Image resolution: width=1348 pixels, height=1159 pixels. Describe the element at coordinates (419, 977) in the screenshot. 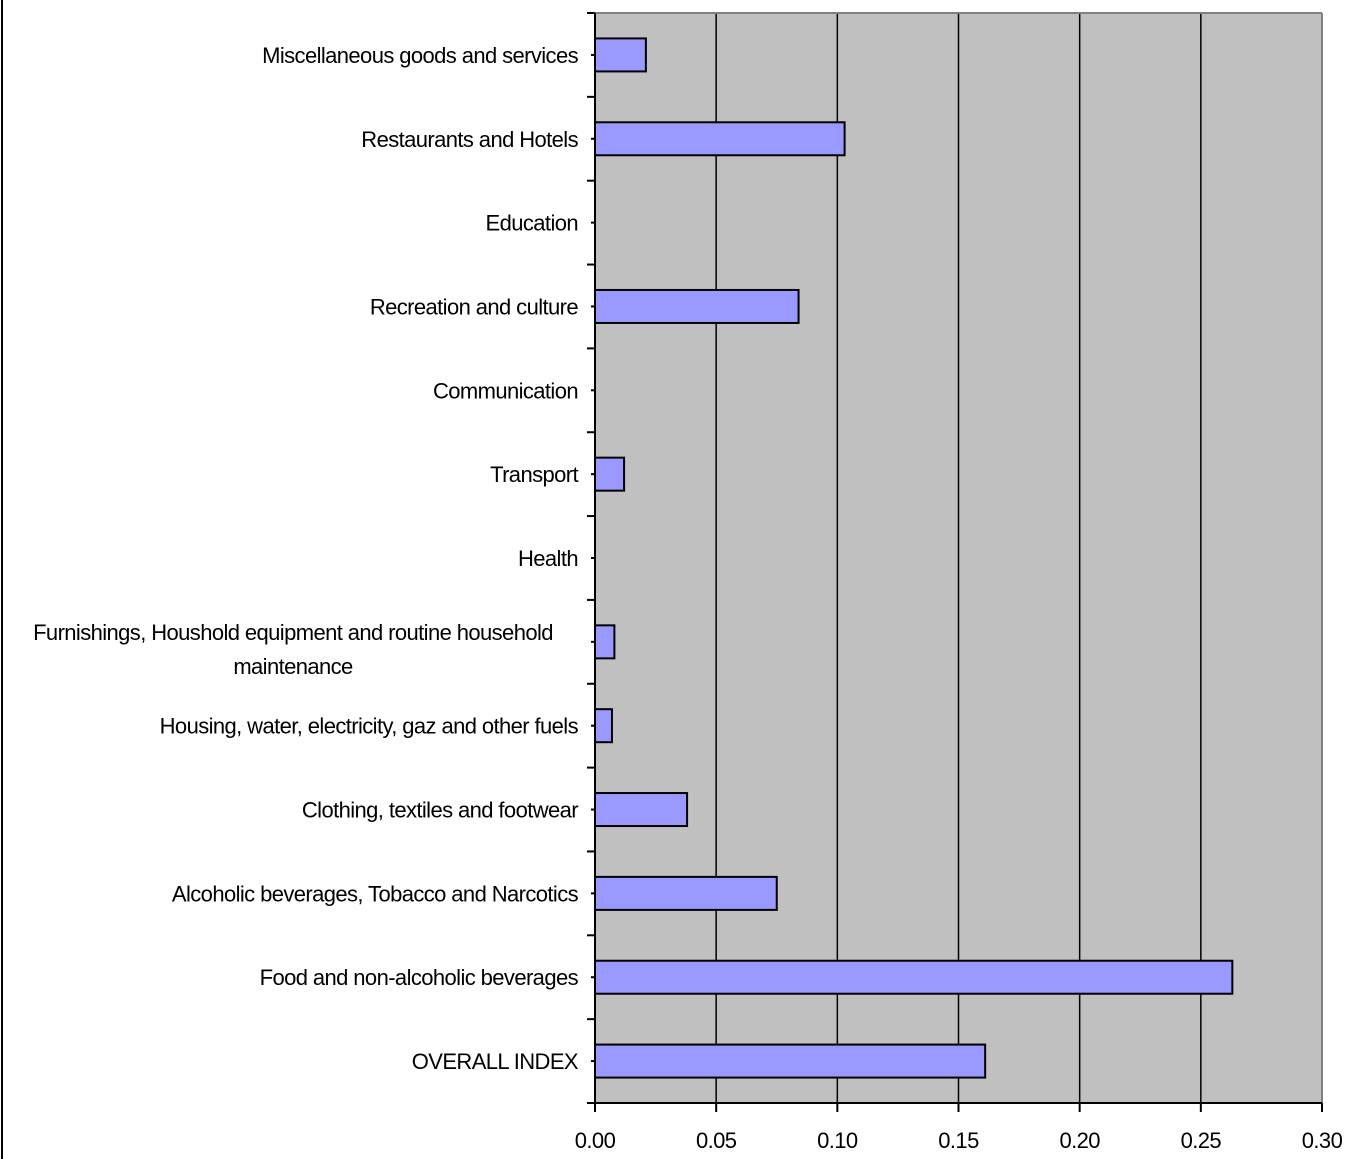

I see `category-label: Food and non-alcoholic beverages` at that location.